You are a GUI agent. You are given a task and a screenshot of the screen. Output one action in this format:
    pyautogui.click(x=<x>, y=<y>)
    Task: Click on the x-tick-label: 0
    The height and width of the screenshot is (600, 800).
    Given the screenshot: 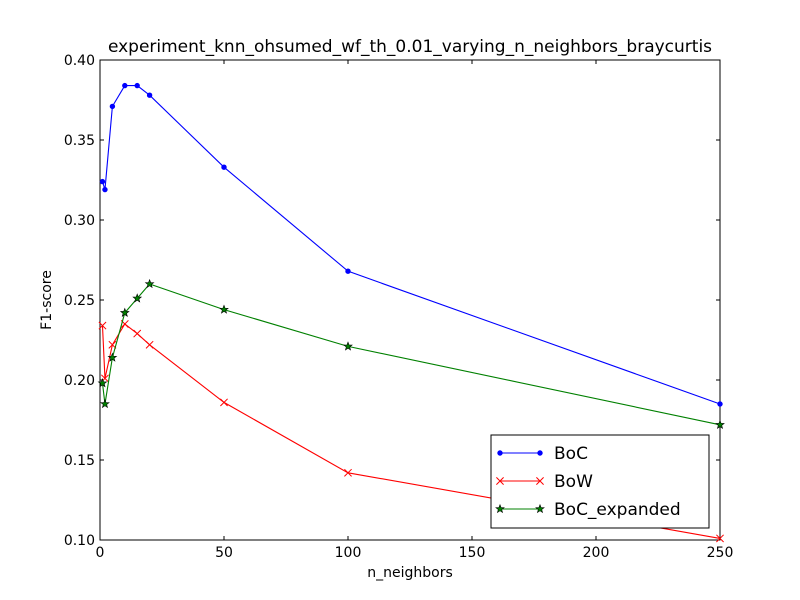 What is the action you would take?
    pyautogui.click(x=100, y=553)
    